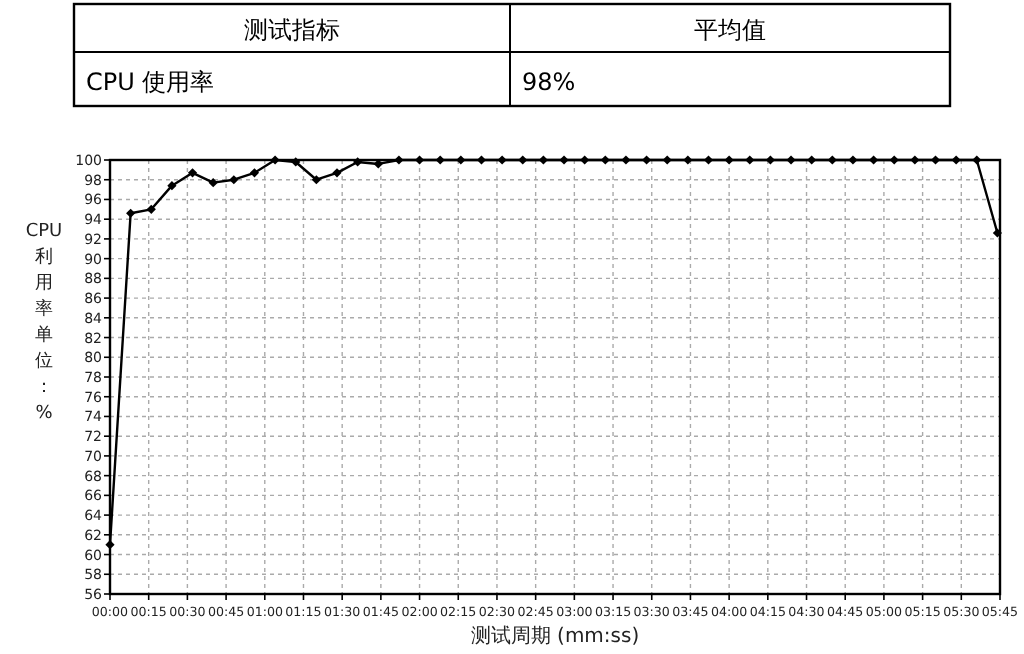 This screenshot has width=1024, height=654. Describe the element at coordinates (555, 636) in the screenshot. I see `x-axis-title: 测试周期 (mm:ss)` at that location.